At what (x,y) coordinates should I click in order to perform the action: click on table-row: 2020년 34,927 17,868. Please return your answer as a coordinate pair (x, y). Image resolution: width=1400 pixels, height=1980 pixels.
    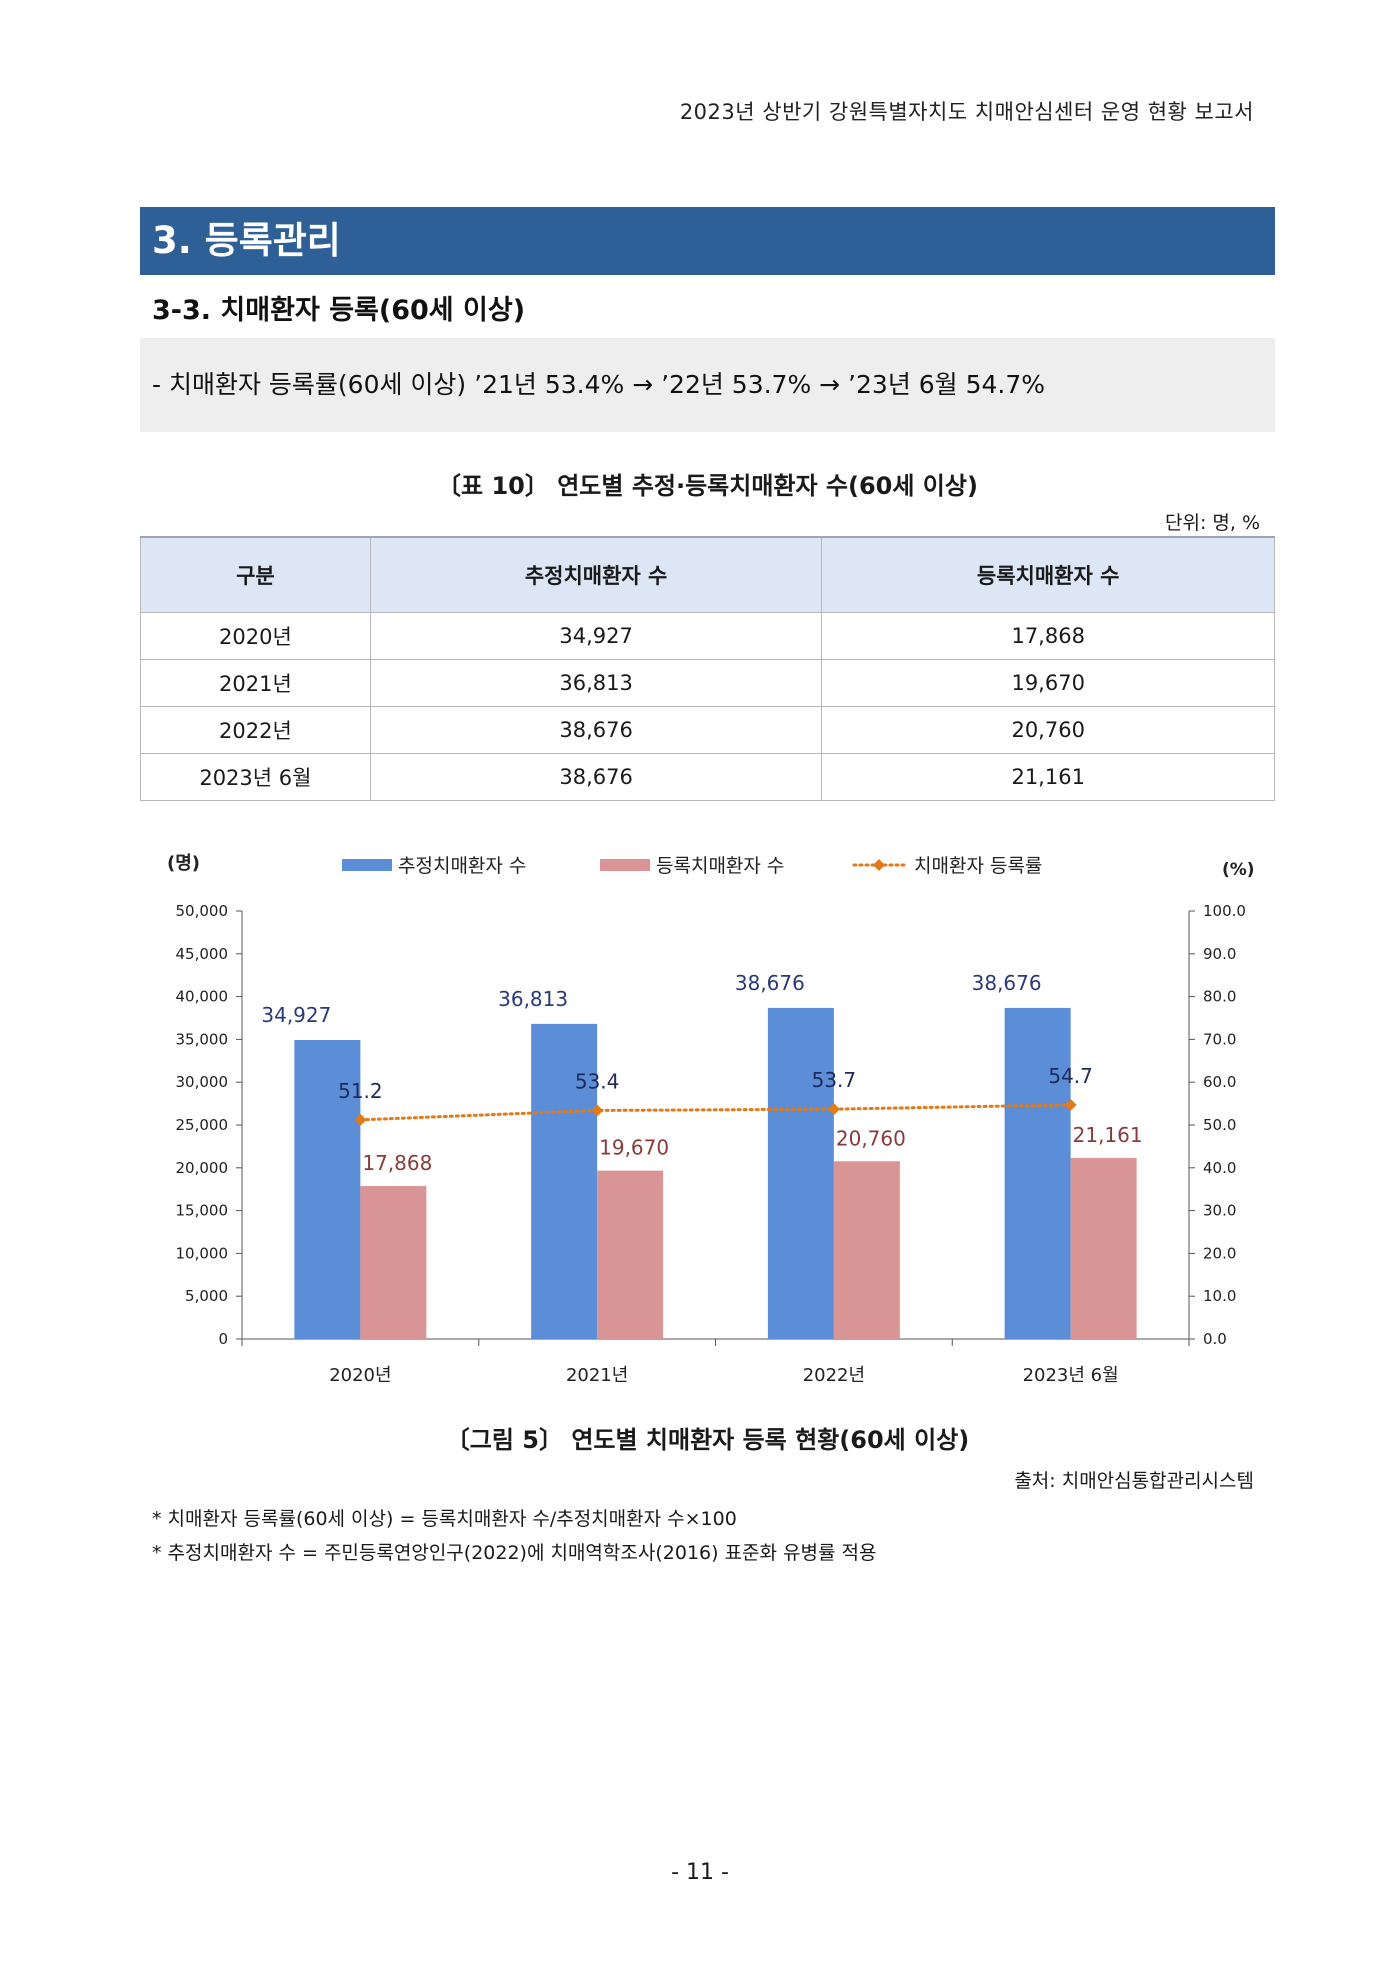
    Looking at the image, I should click on (707, 636).